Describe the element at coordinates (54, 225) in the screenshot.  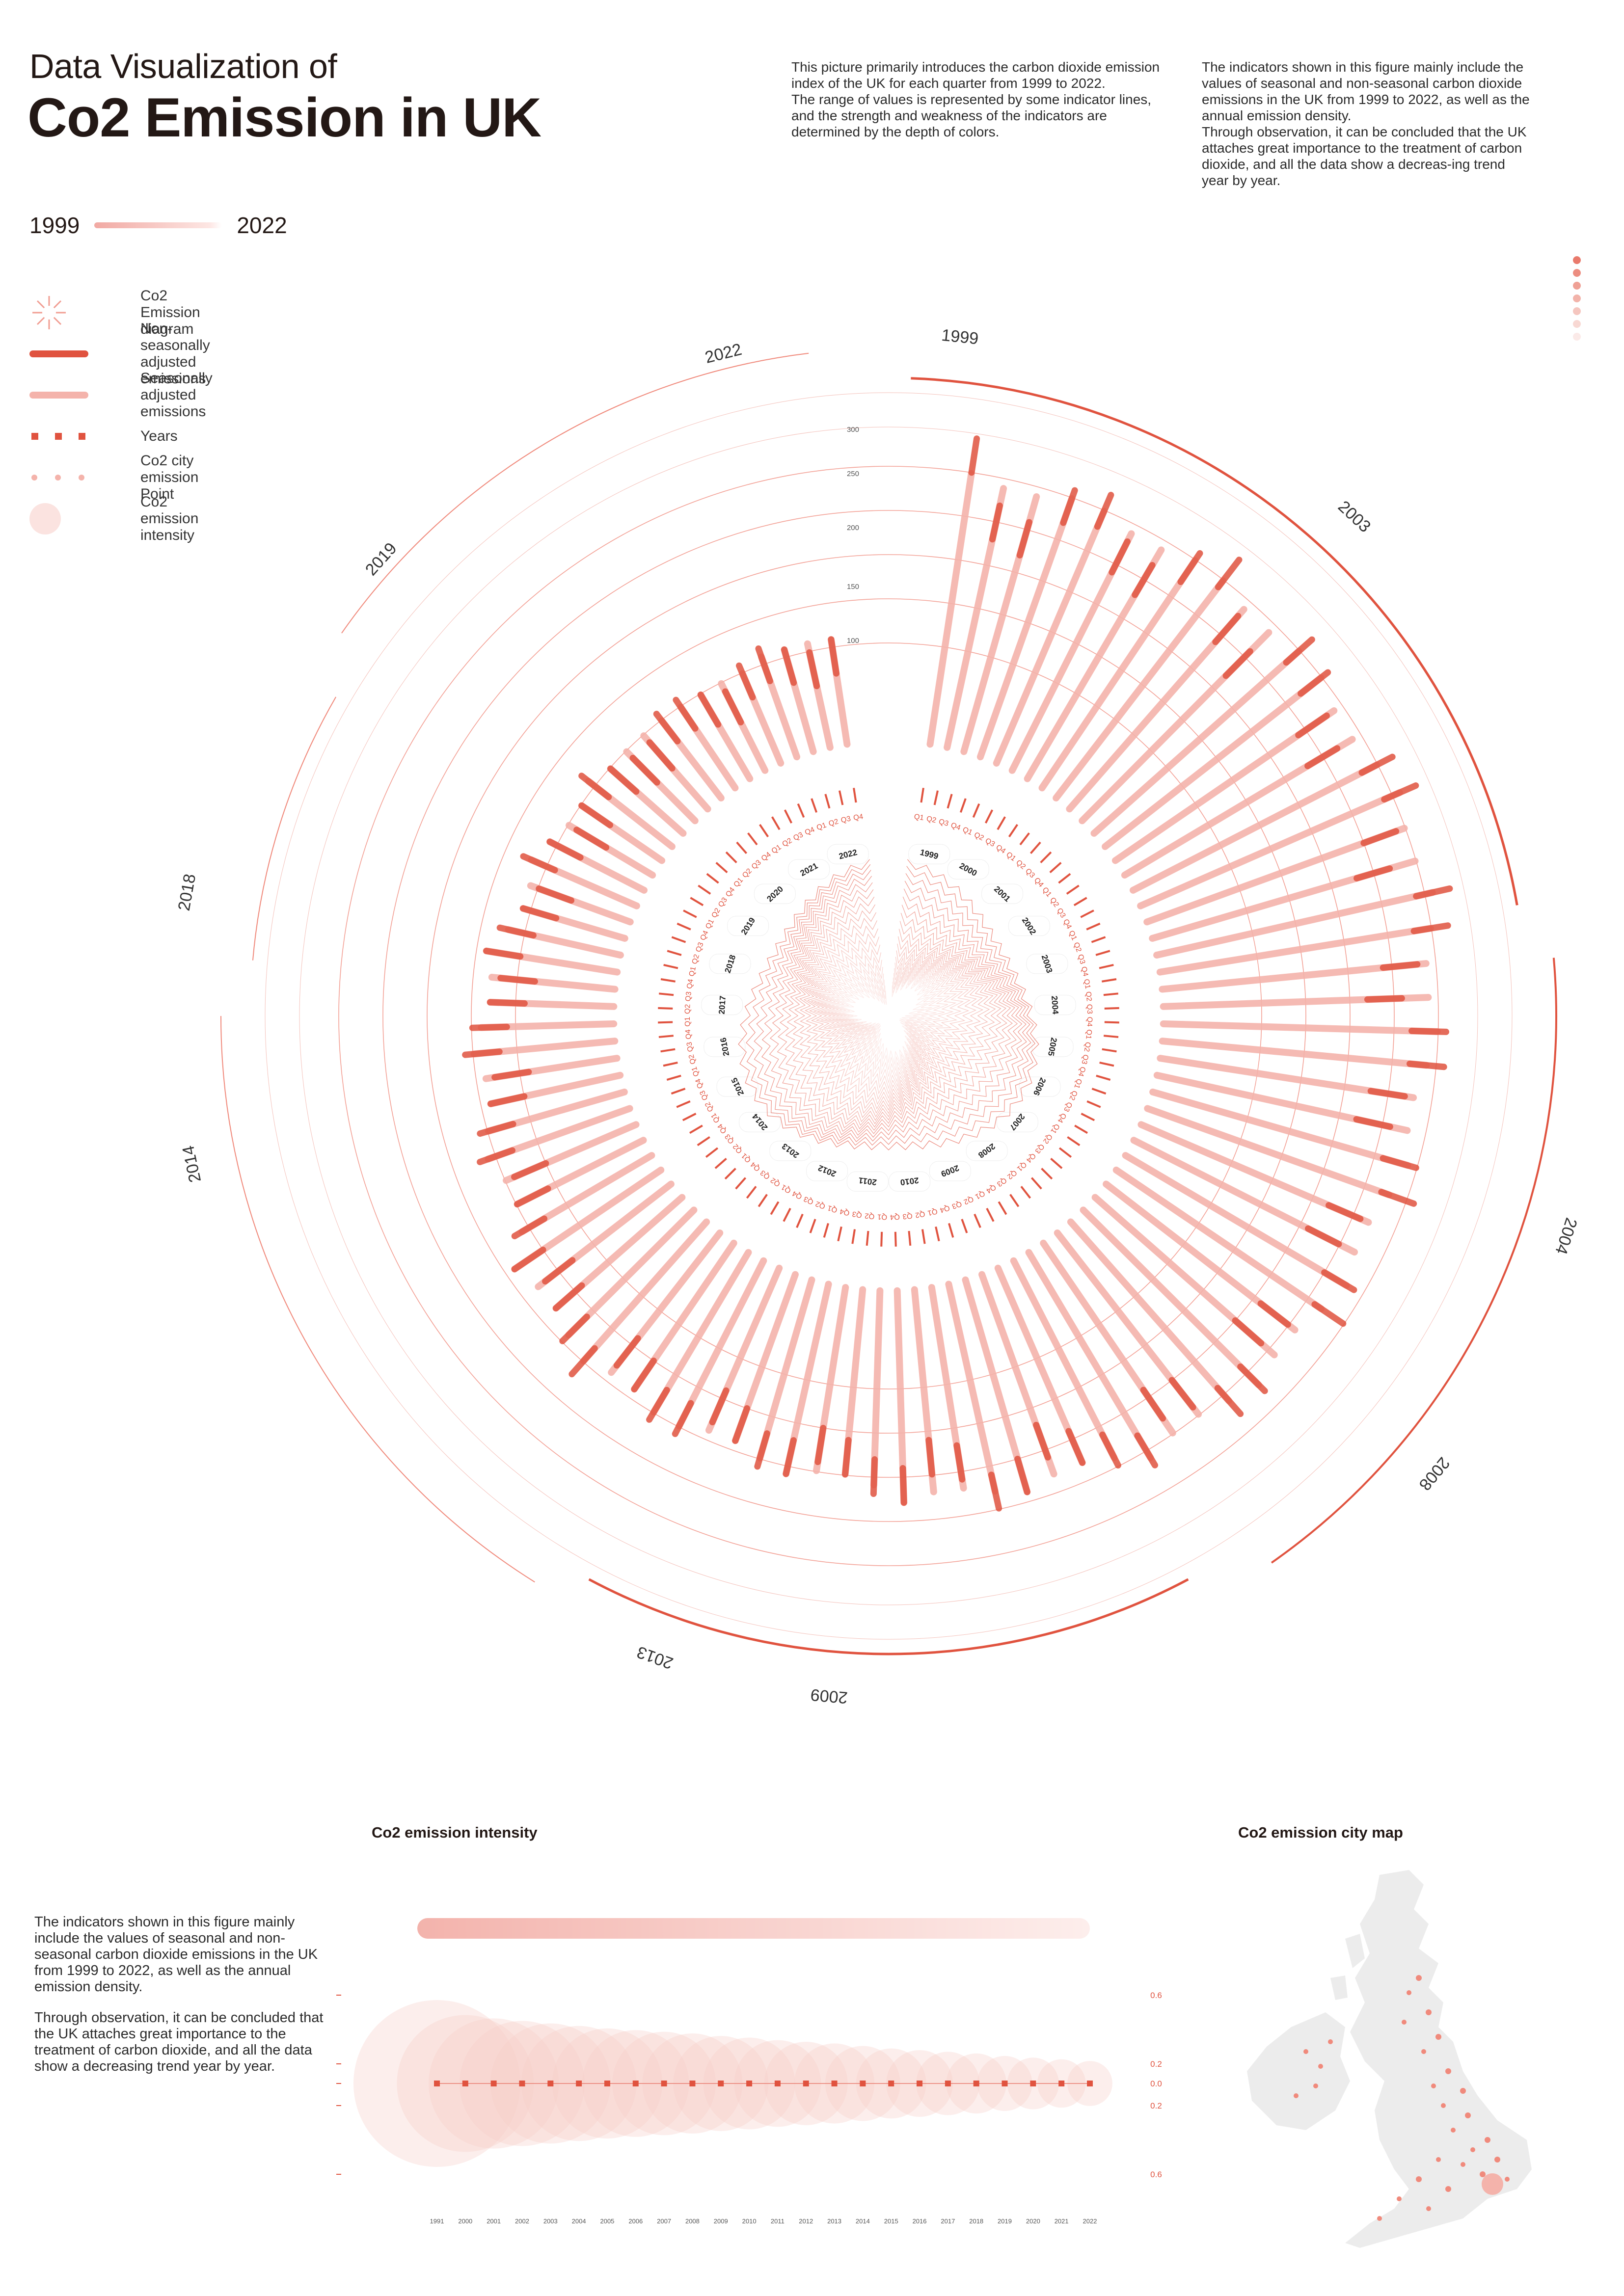
I see `range-start: 1999` at that location.